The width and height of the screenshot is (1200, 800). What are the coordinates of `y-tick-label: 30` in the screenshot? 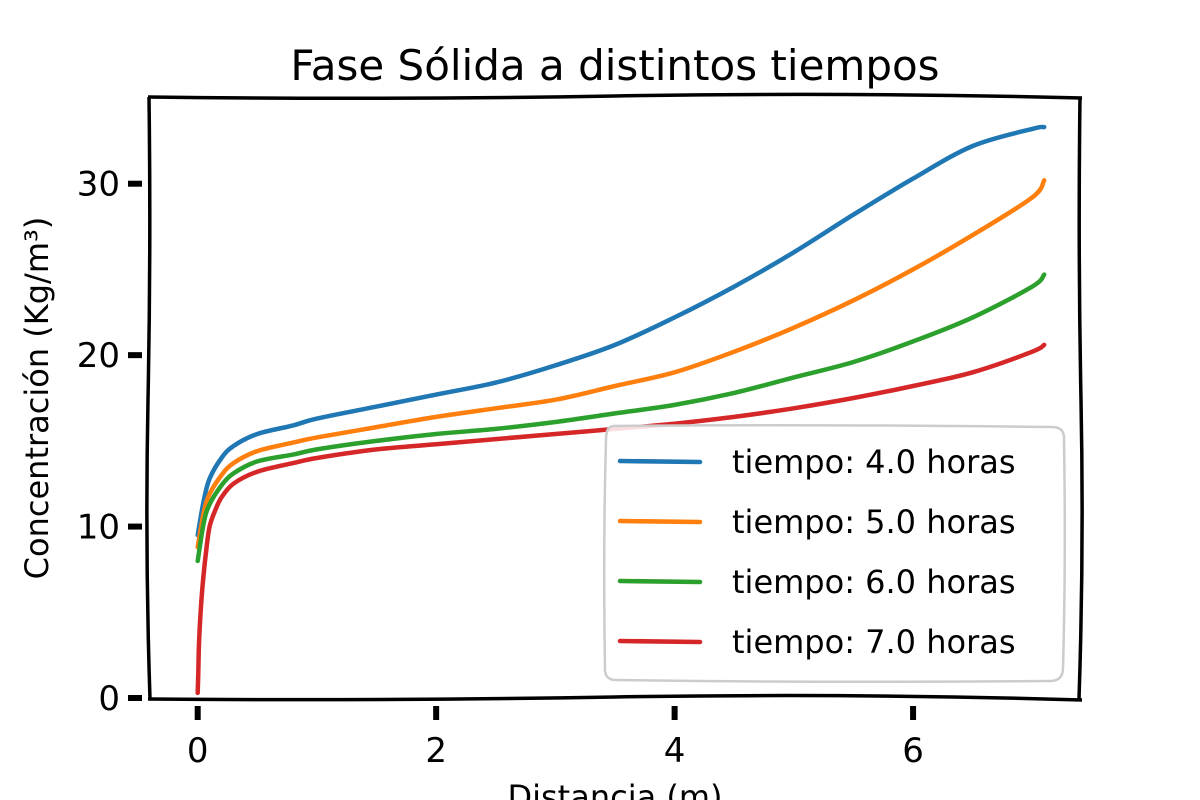 It's located at (98, 185).